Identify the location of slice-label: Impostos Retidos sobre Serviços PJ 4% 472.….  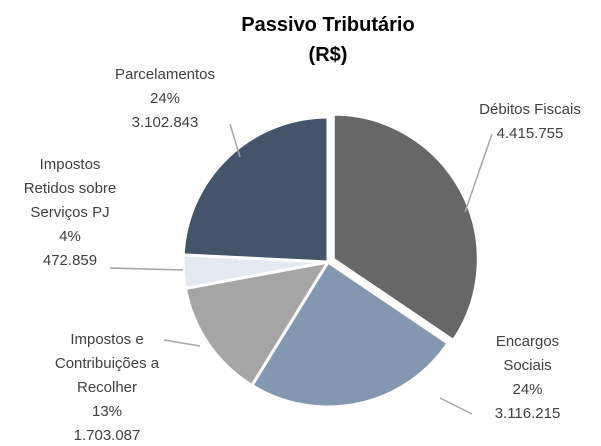
(70, 213).